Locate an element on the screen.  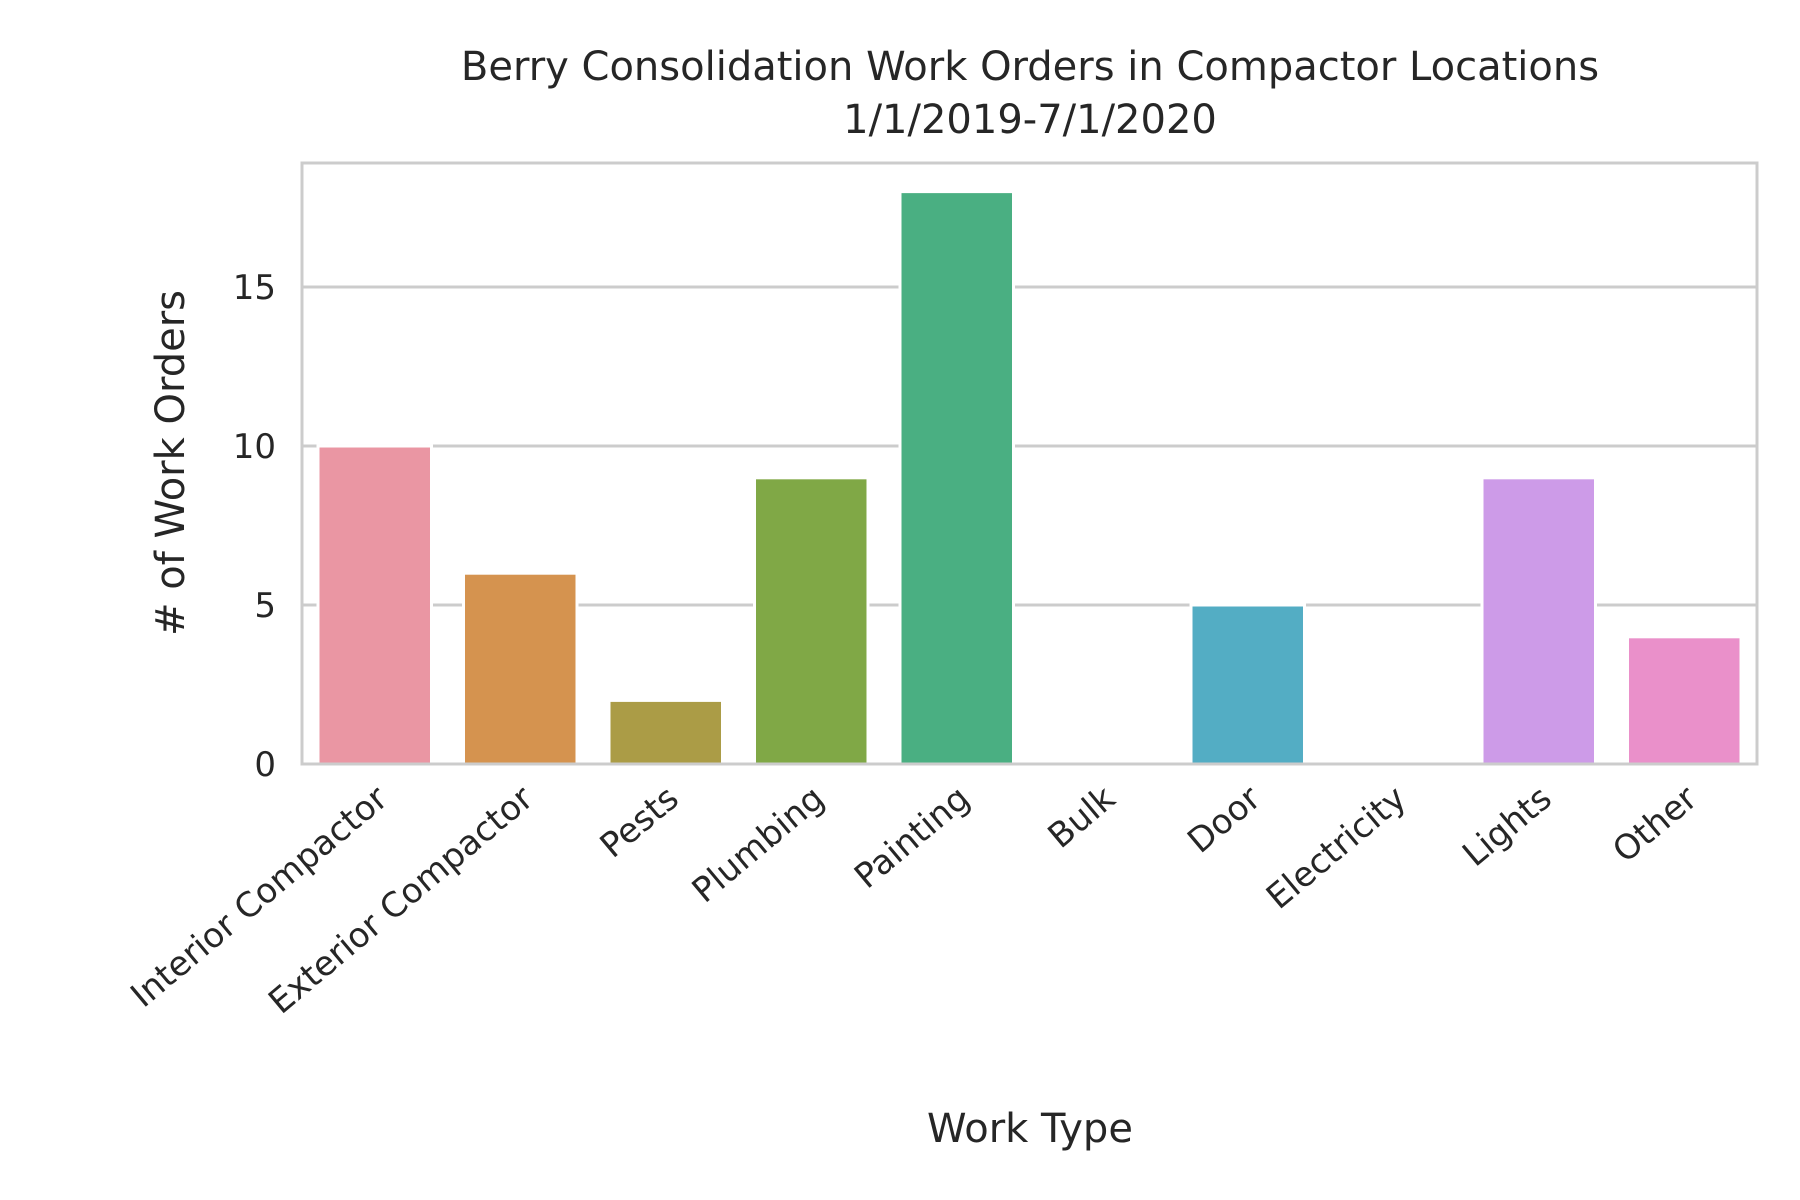
y-axis-label: # of Work Orders is located at coordinates (171, 463).